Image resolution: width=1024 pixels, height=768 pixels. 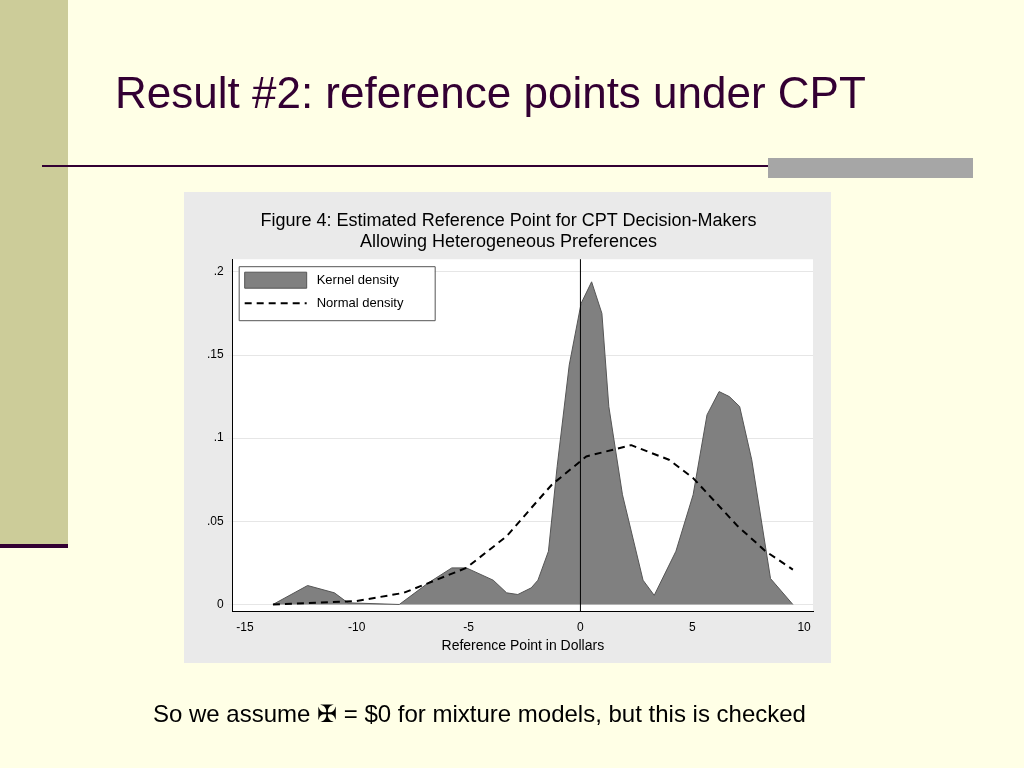 I want to click on x-tick-label: -5, so click(x=469, y=627).